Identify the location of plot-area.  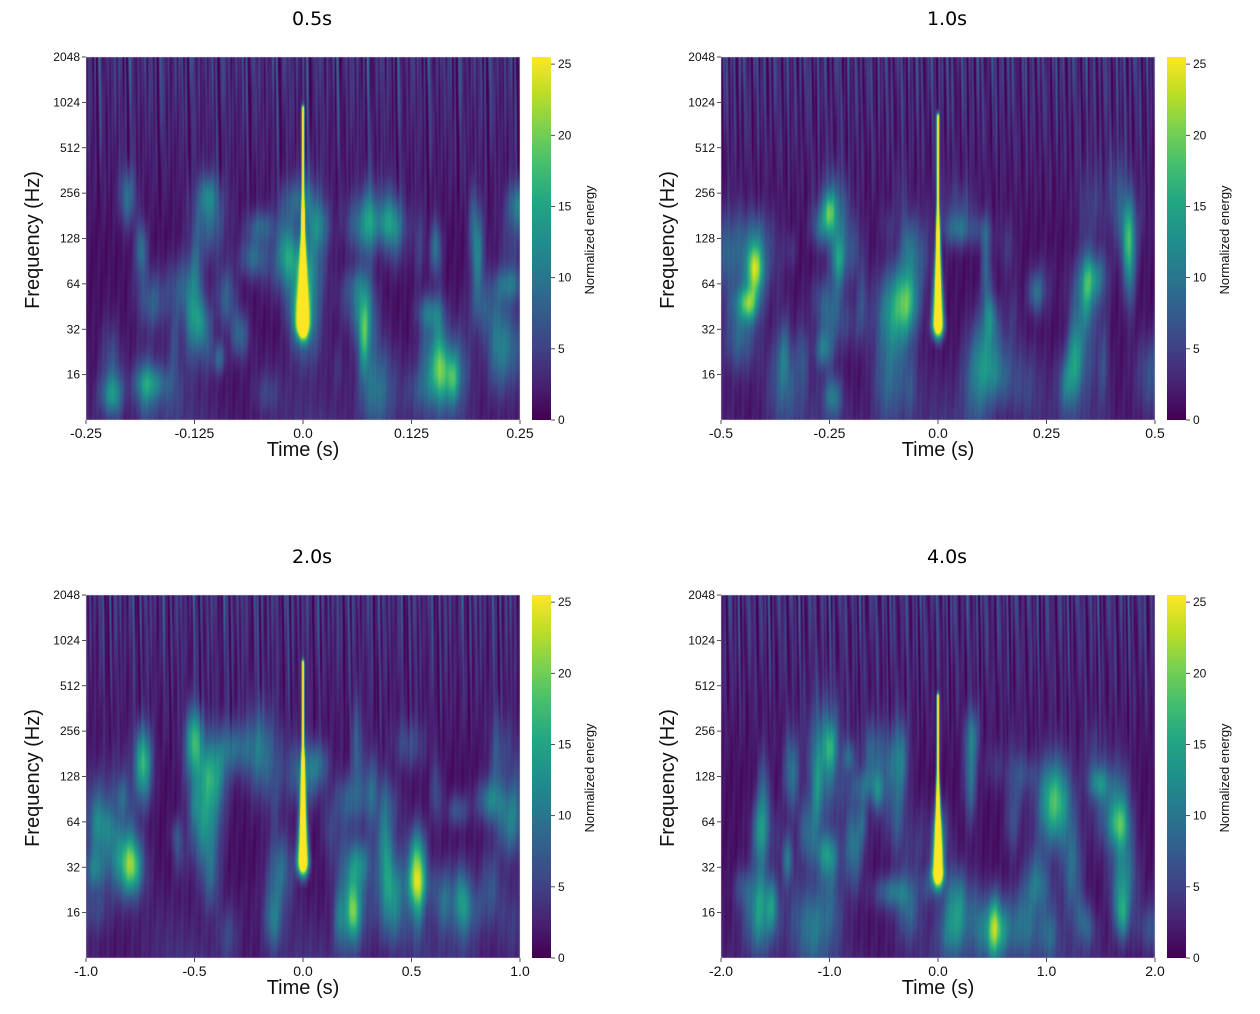
(303, 776).